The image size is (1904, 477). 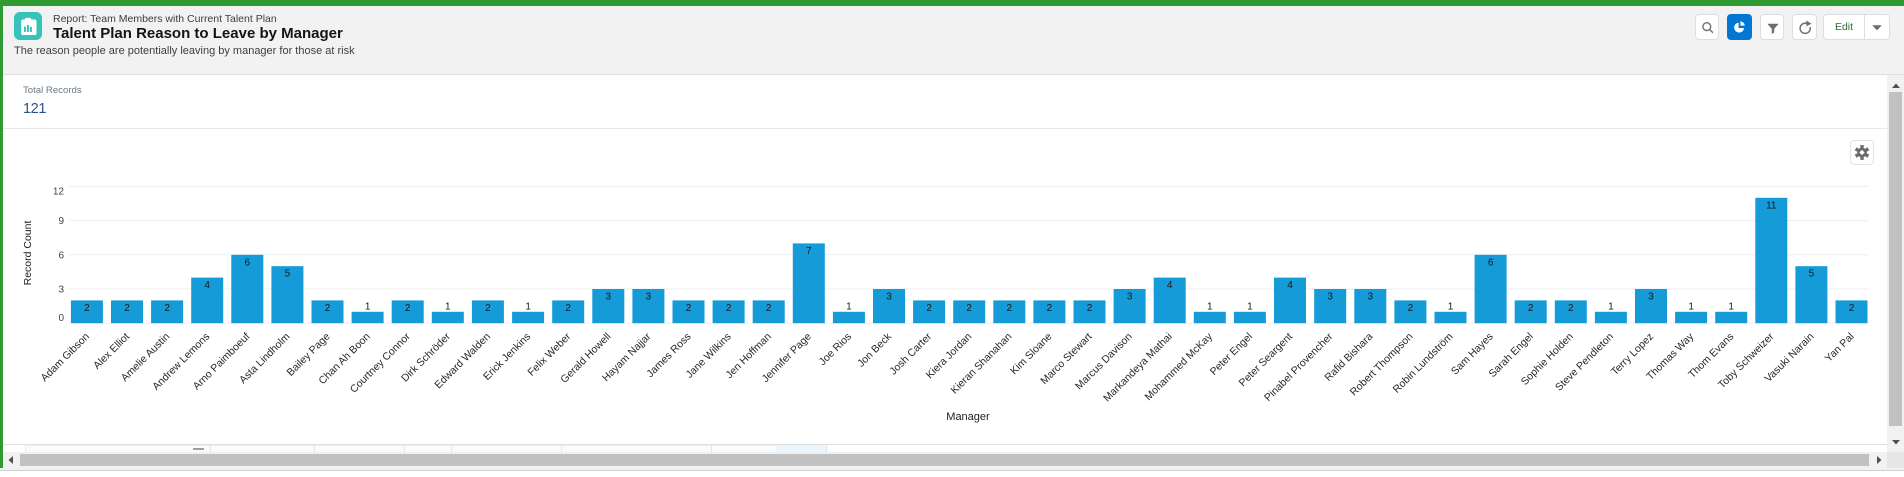 What do you see at coordinates (1771, 205) in the screenshot?
I see `svg-text: 11` at bounding box center [1771, 205].